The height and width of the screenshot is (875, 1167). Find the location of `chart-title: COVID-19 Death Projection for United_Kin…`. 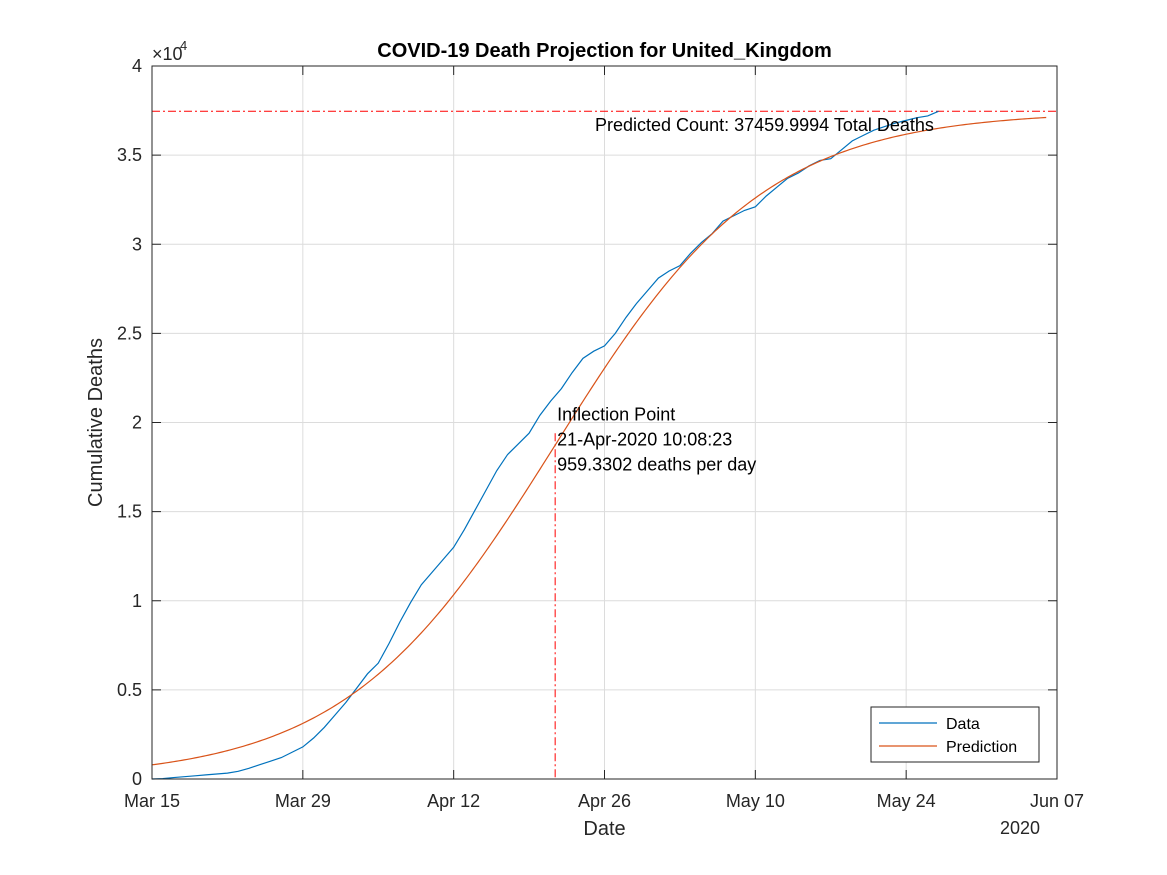

chart-title: COVID-19 Death Projection for United_Kin… is located at coordinates (604, 51).